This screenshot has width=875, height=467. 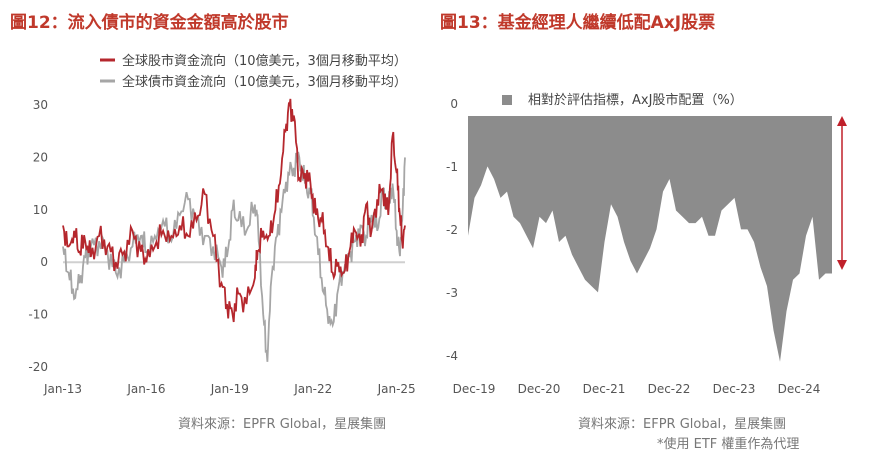 I want to click on range-arrow-top-head, so click(x=842, y=121).